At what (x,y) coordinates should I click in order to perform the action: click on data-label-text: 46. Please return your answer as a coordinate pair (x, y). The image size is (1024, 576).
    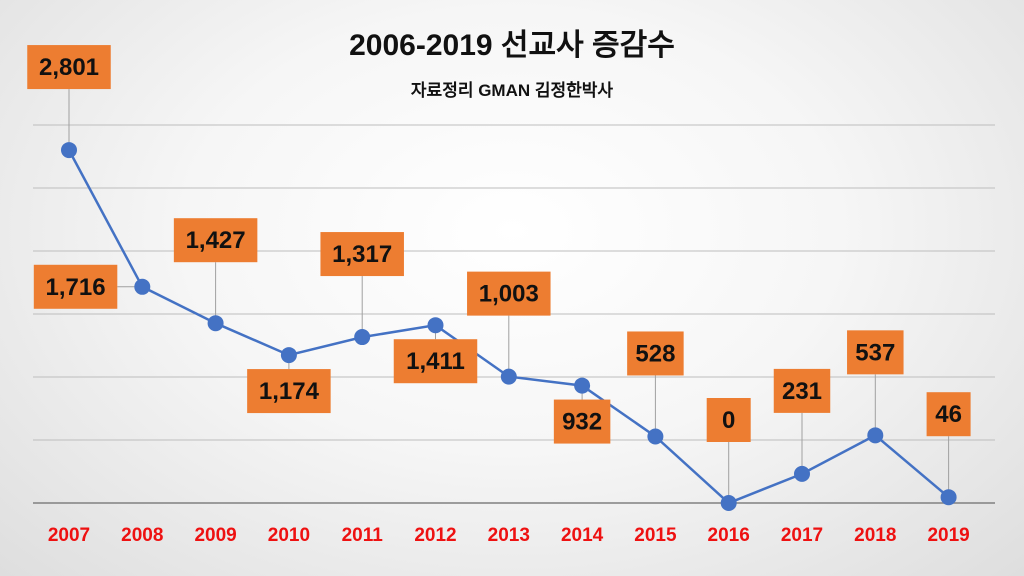
    Looking at the image, I should click on (948, 414).